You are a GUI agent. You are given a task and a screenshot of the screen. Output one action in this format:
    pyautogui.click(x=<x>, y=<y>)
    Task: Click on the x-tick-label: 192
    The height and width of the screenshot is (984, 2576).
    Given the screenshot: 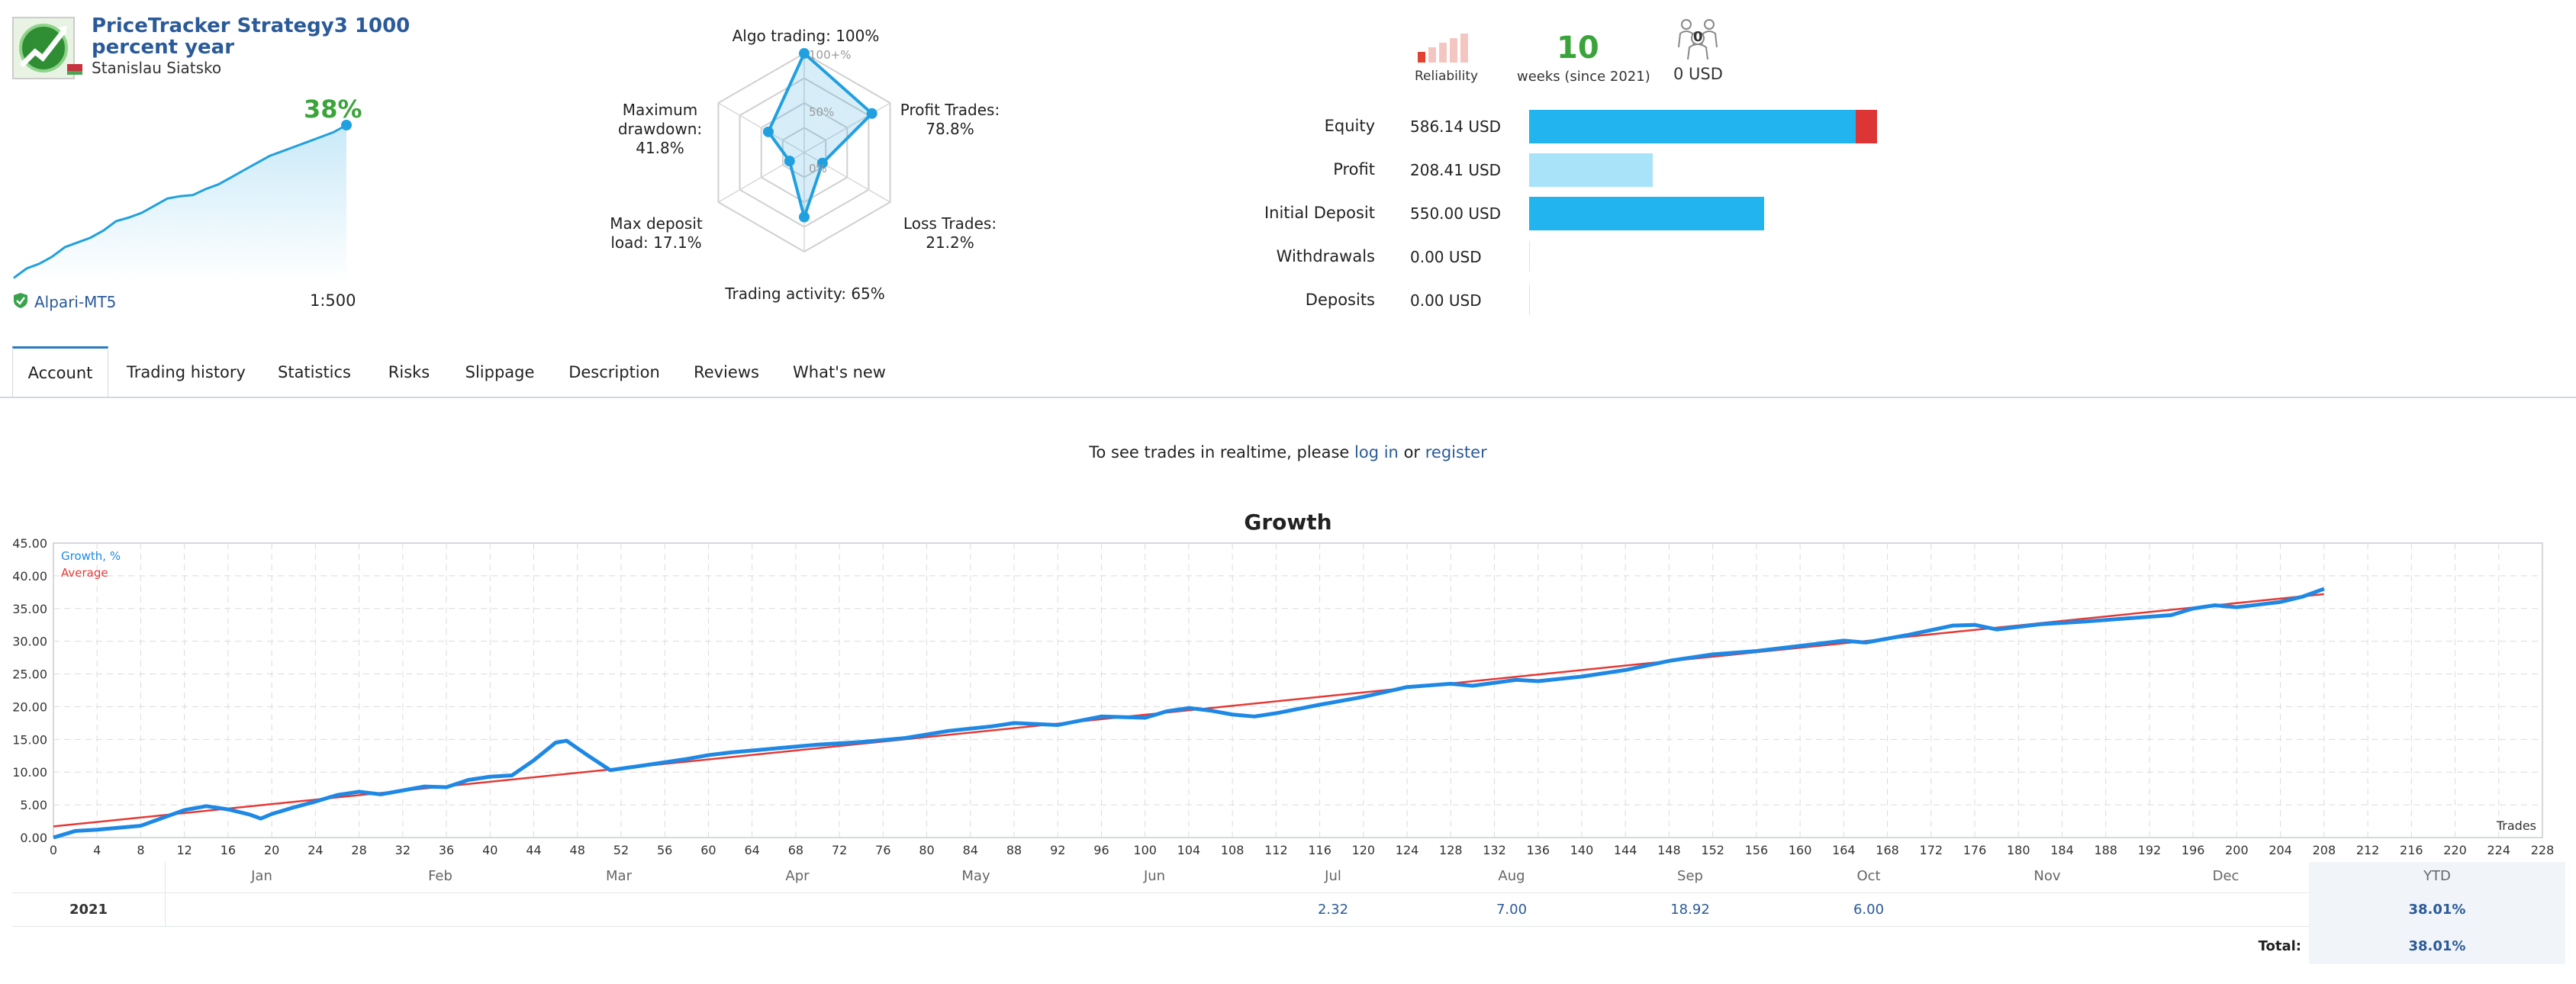 What is the action you would take?
    pyautogui.click(x=2150, y=849)
    